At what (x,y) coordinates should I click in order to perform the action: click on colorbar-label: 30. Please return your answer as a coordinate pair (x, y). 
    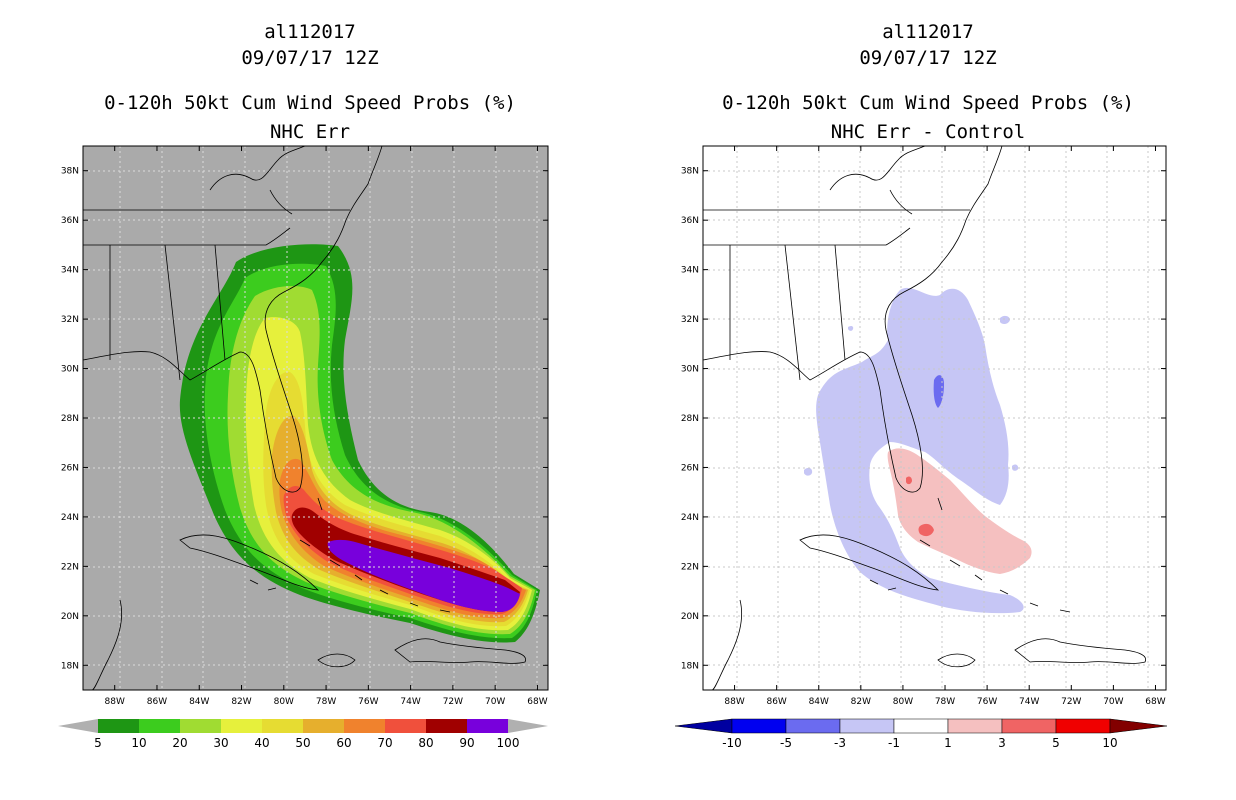
    Looking at the image, I should click on (220, 743).